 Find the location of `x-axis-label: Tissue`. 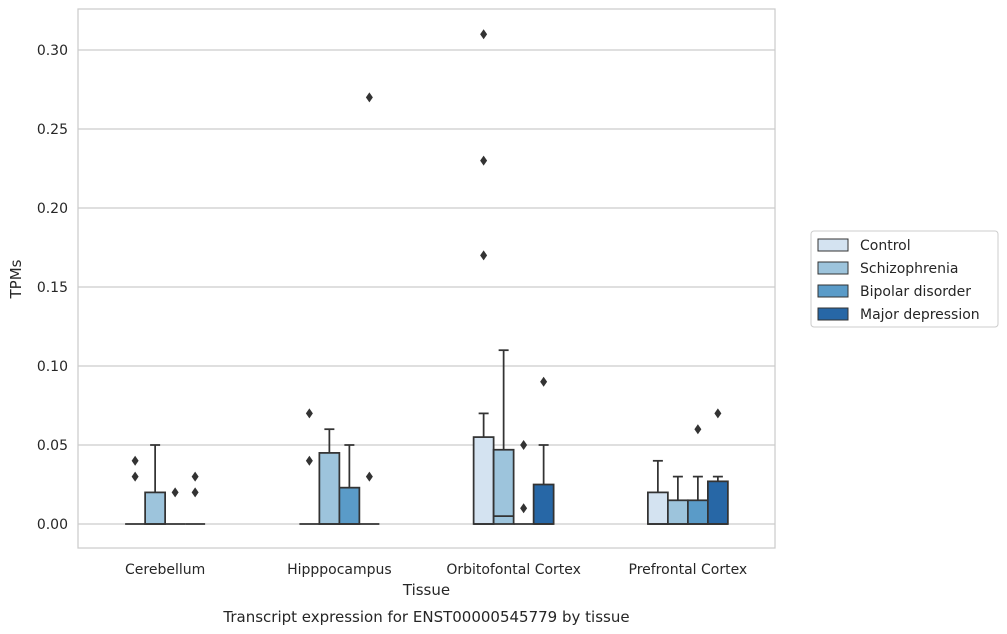

x-axis-label: Tissue is located at coordinates (426, 590).